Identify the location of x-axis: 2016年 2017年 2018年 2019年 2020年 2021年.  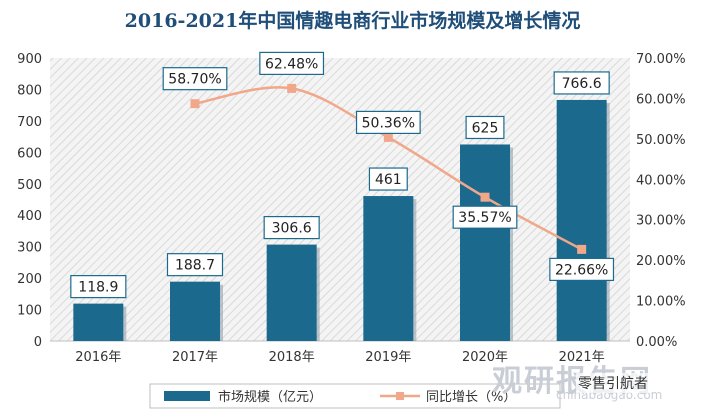
(339, 357).